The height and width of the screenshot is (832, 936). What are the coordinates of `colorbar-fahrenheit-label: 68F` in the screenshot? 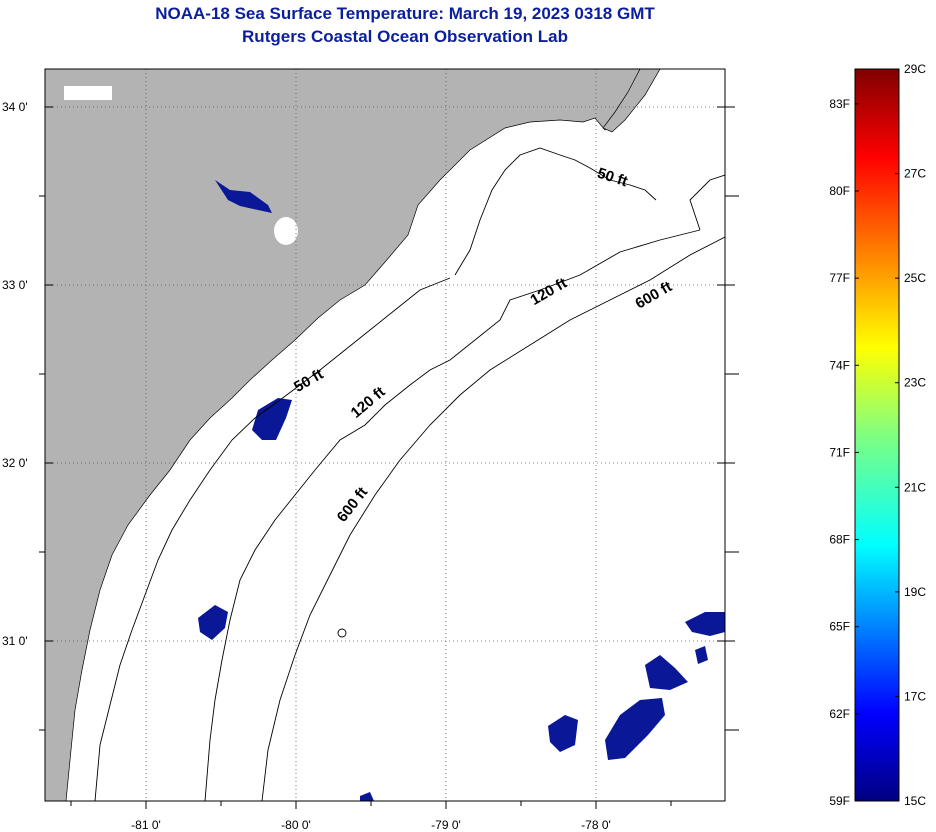 It's located at (839, 540).